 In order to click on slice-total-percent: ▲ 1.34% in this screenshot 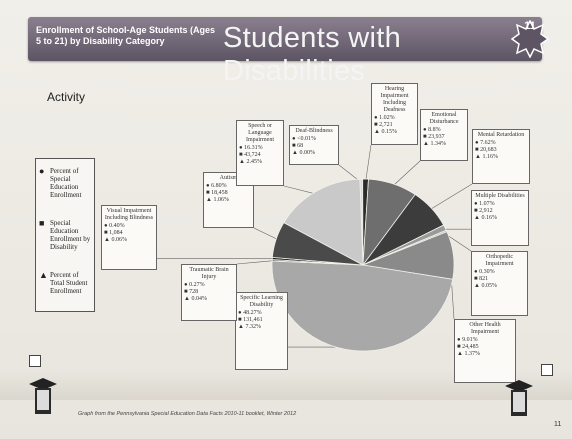, I will do `click(434, 144)`.